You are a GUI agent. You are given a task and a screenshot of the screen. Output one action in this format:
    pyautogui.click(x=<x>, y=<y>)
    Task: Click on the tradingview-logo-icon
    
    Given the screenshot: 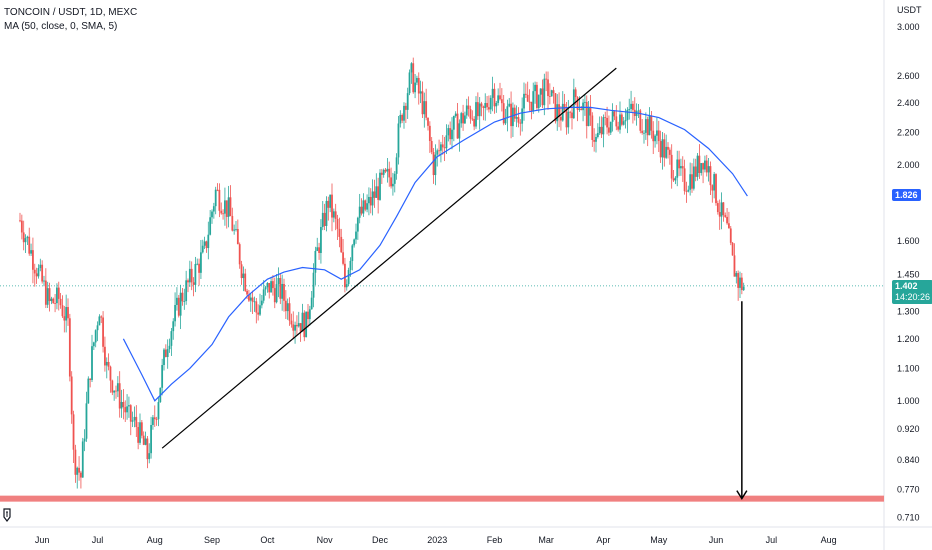 What is the action you would take?
    pyautogui.click(x=7, y=515)
    